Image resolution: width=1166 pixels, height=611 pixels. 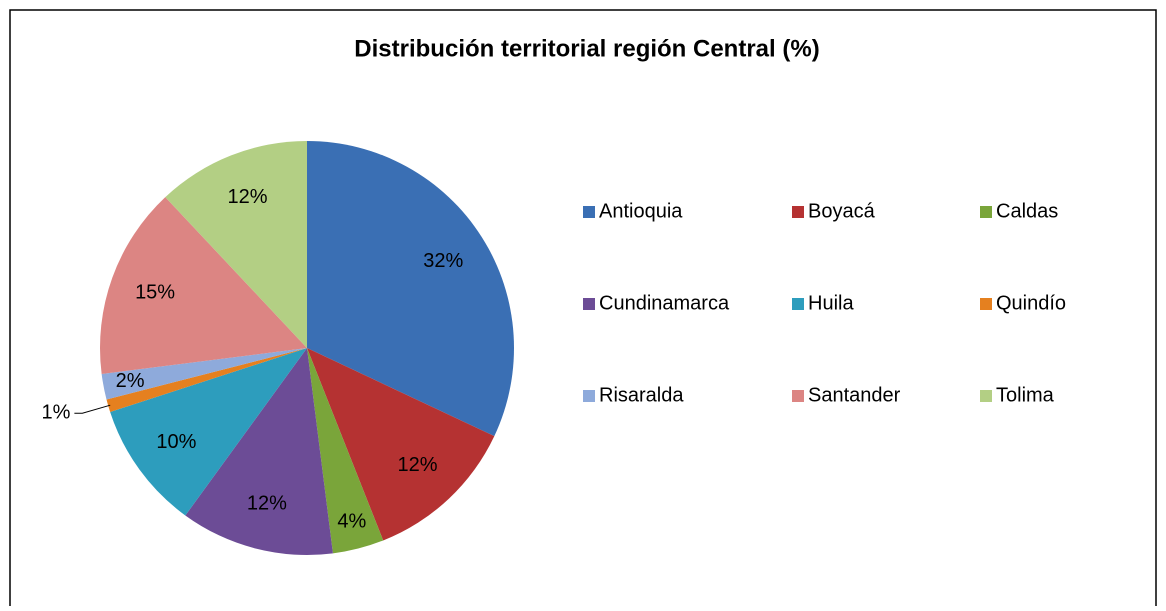 I want to click on data-label: 2%, so click(x=130, y=381).